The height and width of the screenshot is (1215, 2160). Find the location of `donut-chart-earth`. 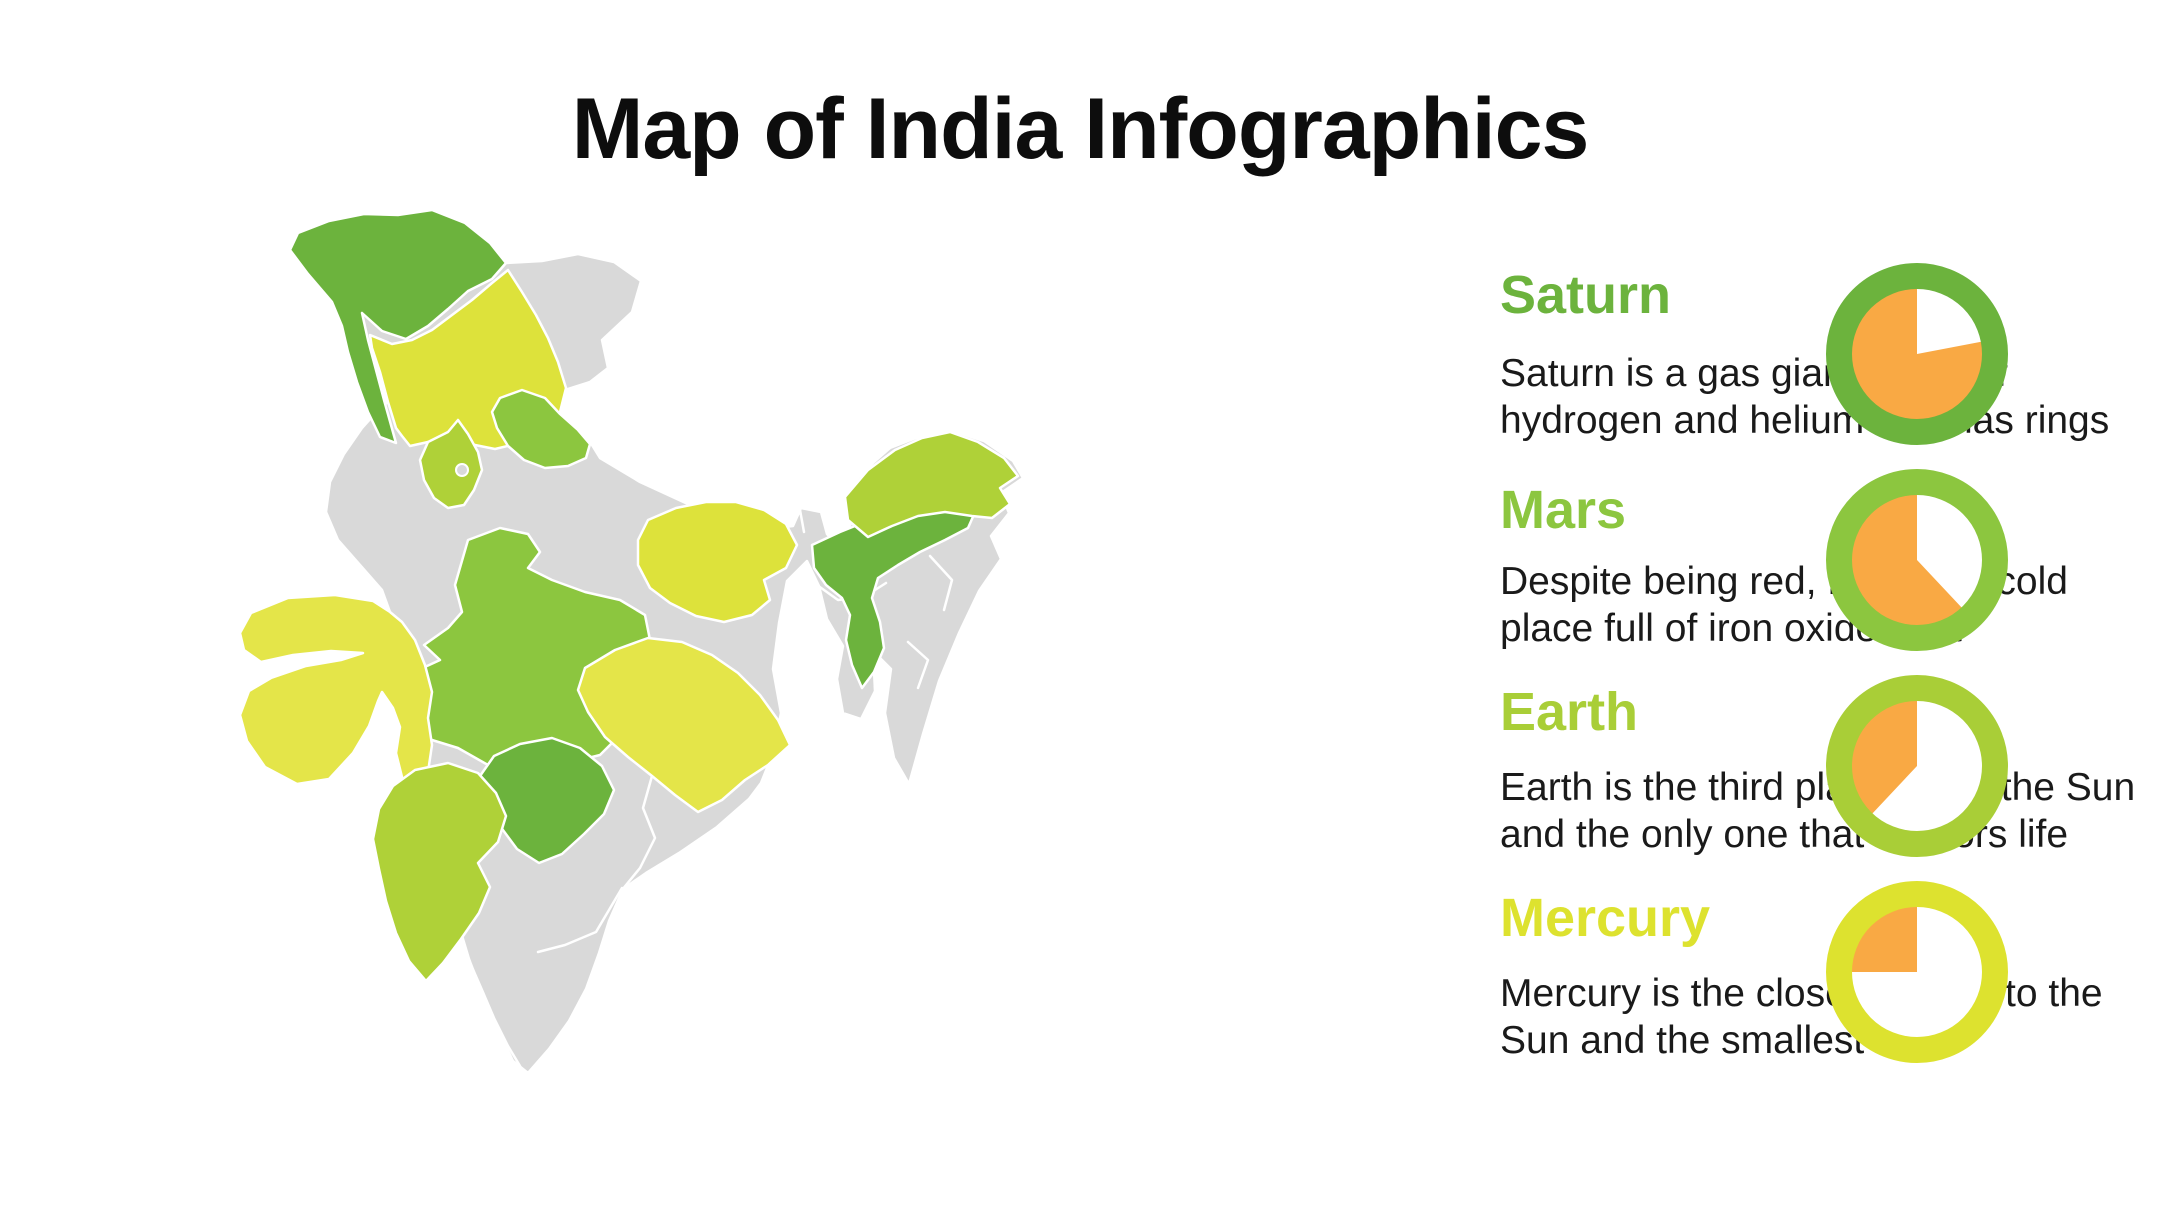

donut-chart-earth is located at coordinates (1917, 766).